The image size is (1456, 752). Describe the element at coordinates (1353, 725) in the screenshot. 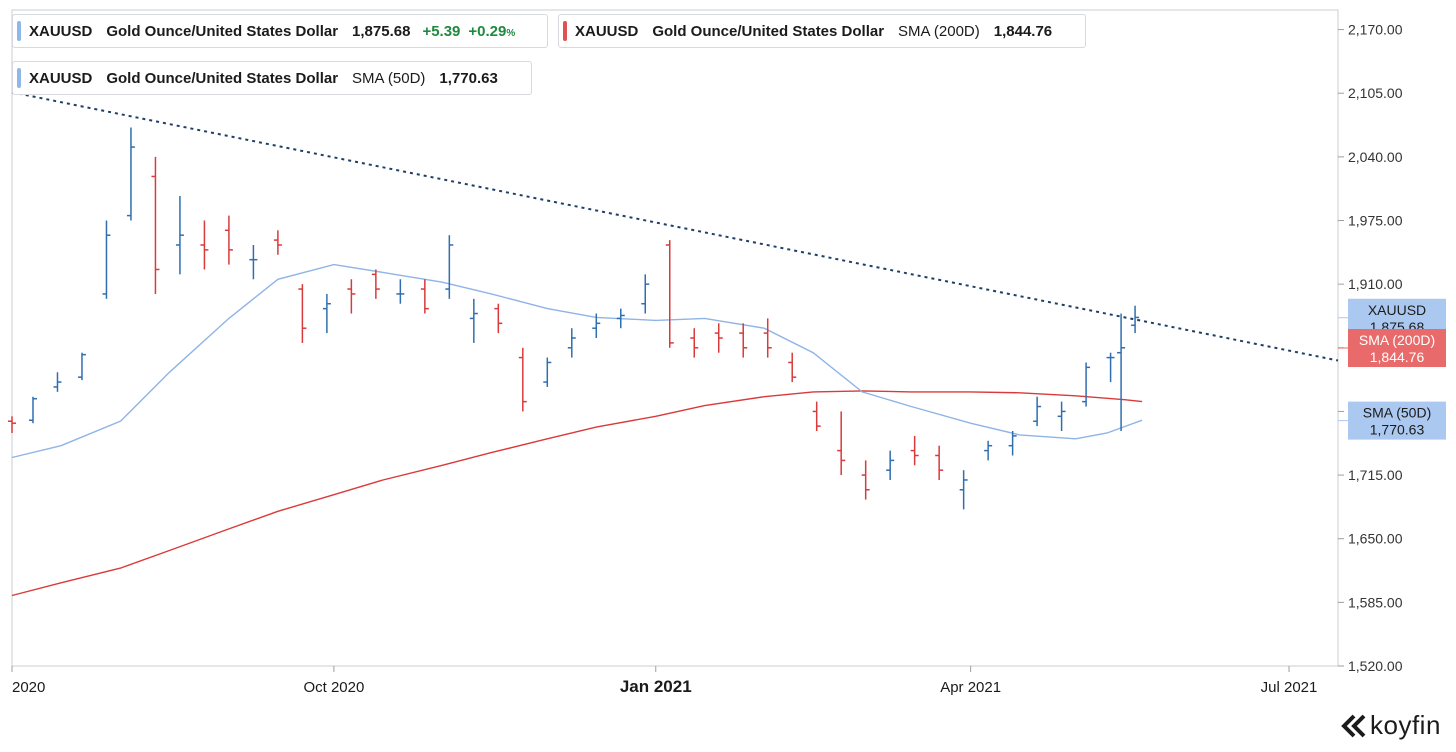

I see `koyfin-logo-icon` at that location.